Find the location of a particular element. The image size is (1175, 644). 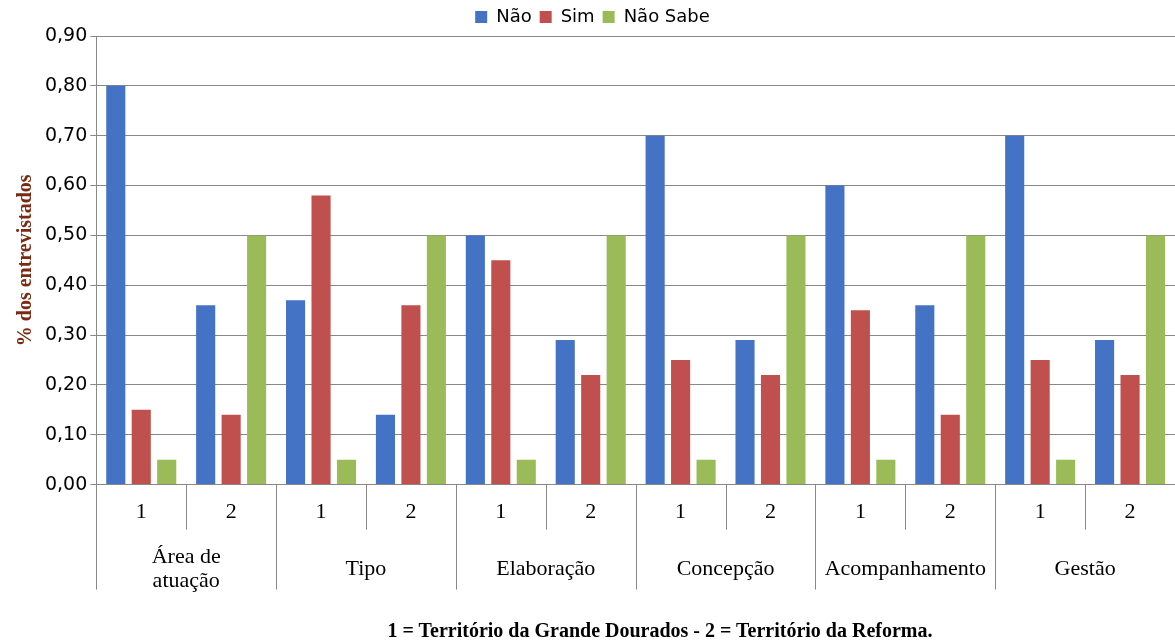

y-tick-label: 0,40 is located at coordinates (66, 283).